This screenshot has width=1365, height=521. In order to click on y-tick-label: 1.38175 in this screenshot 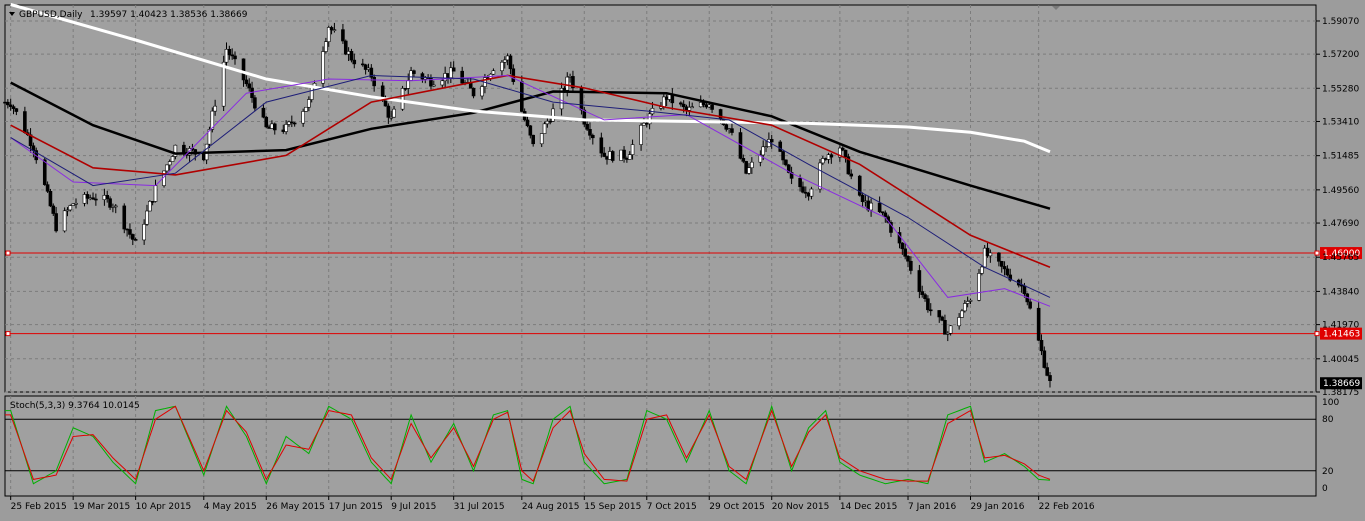, I will do `click(1340, 393)`.